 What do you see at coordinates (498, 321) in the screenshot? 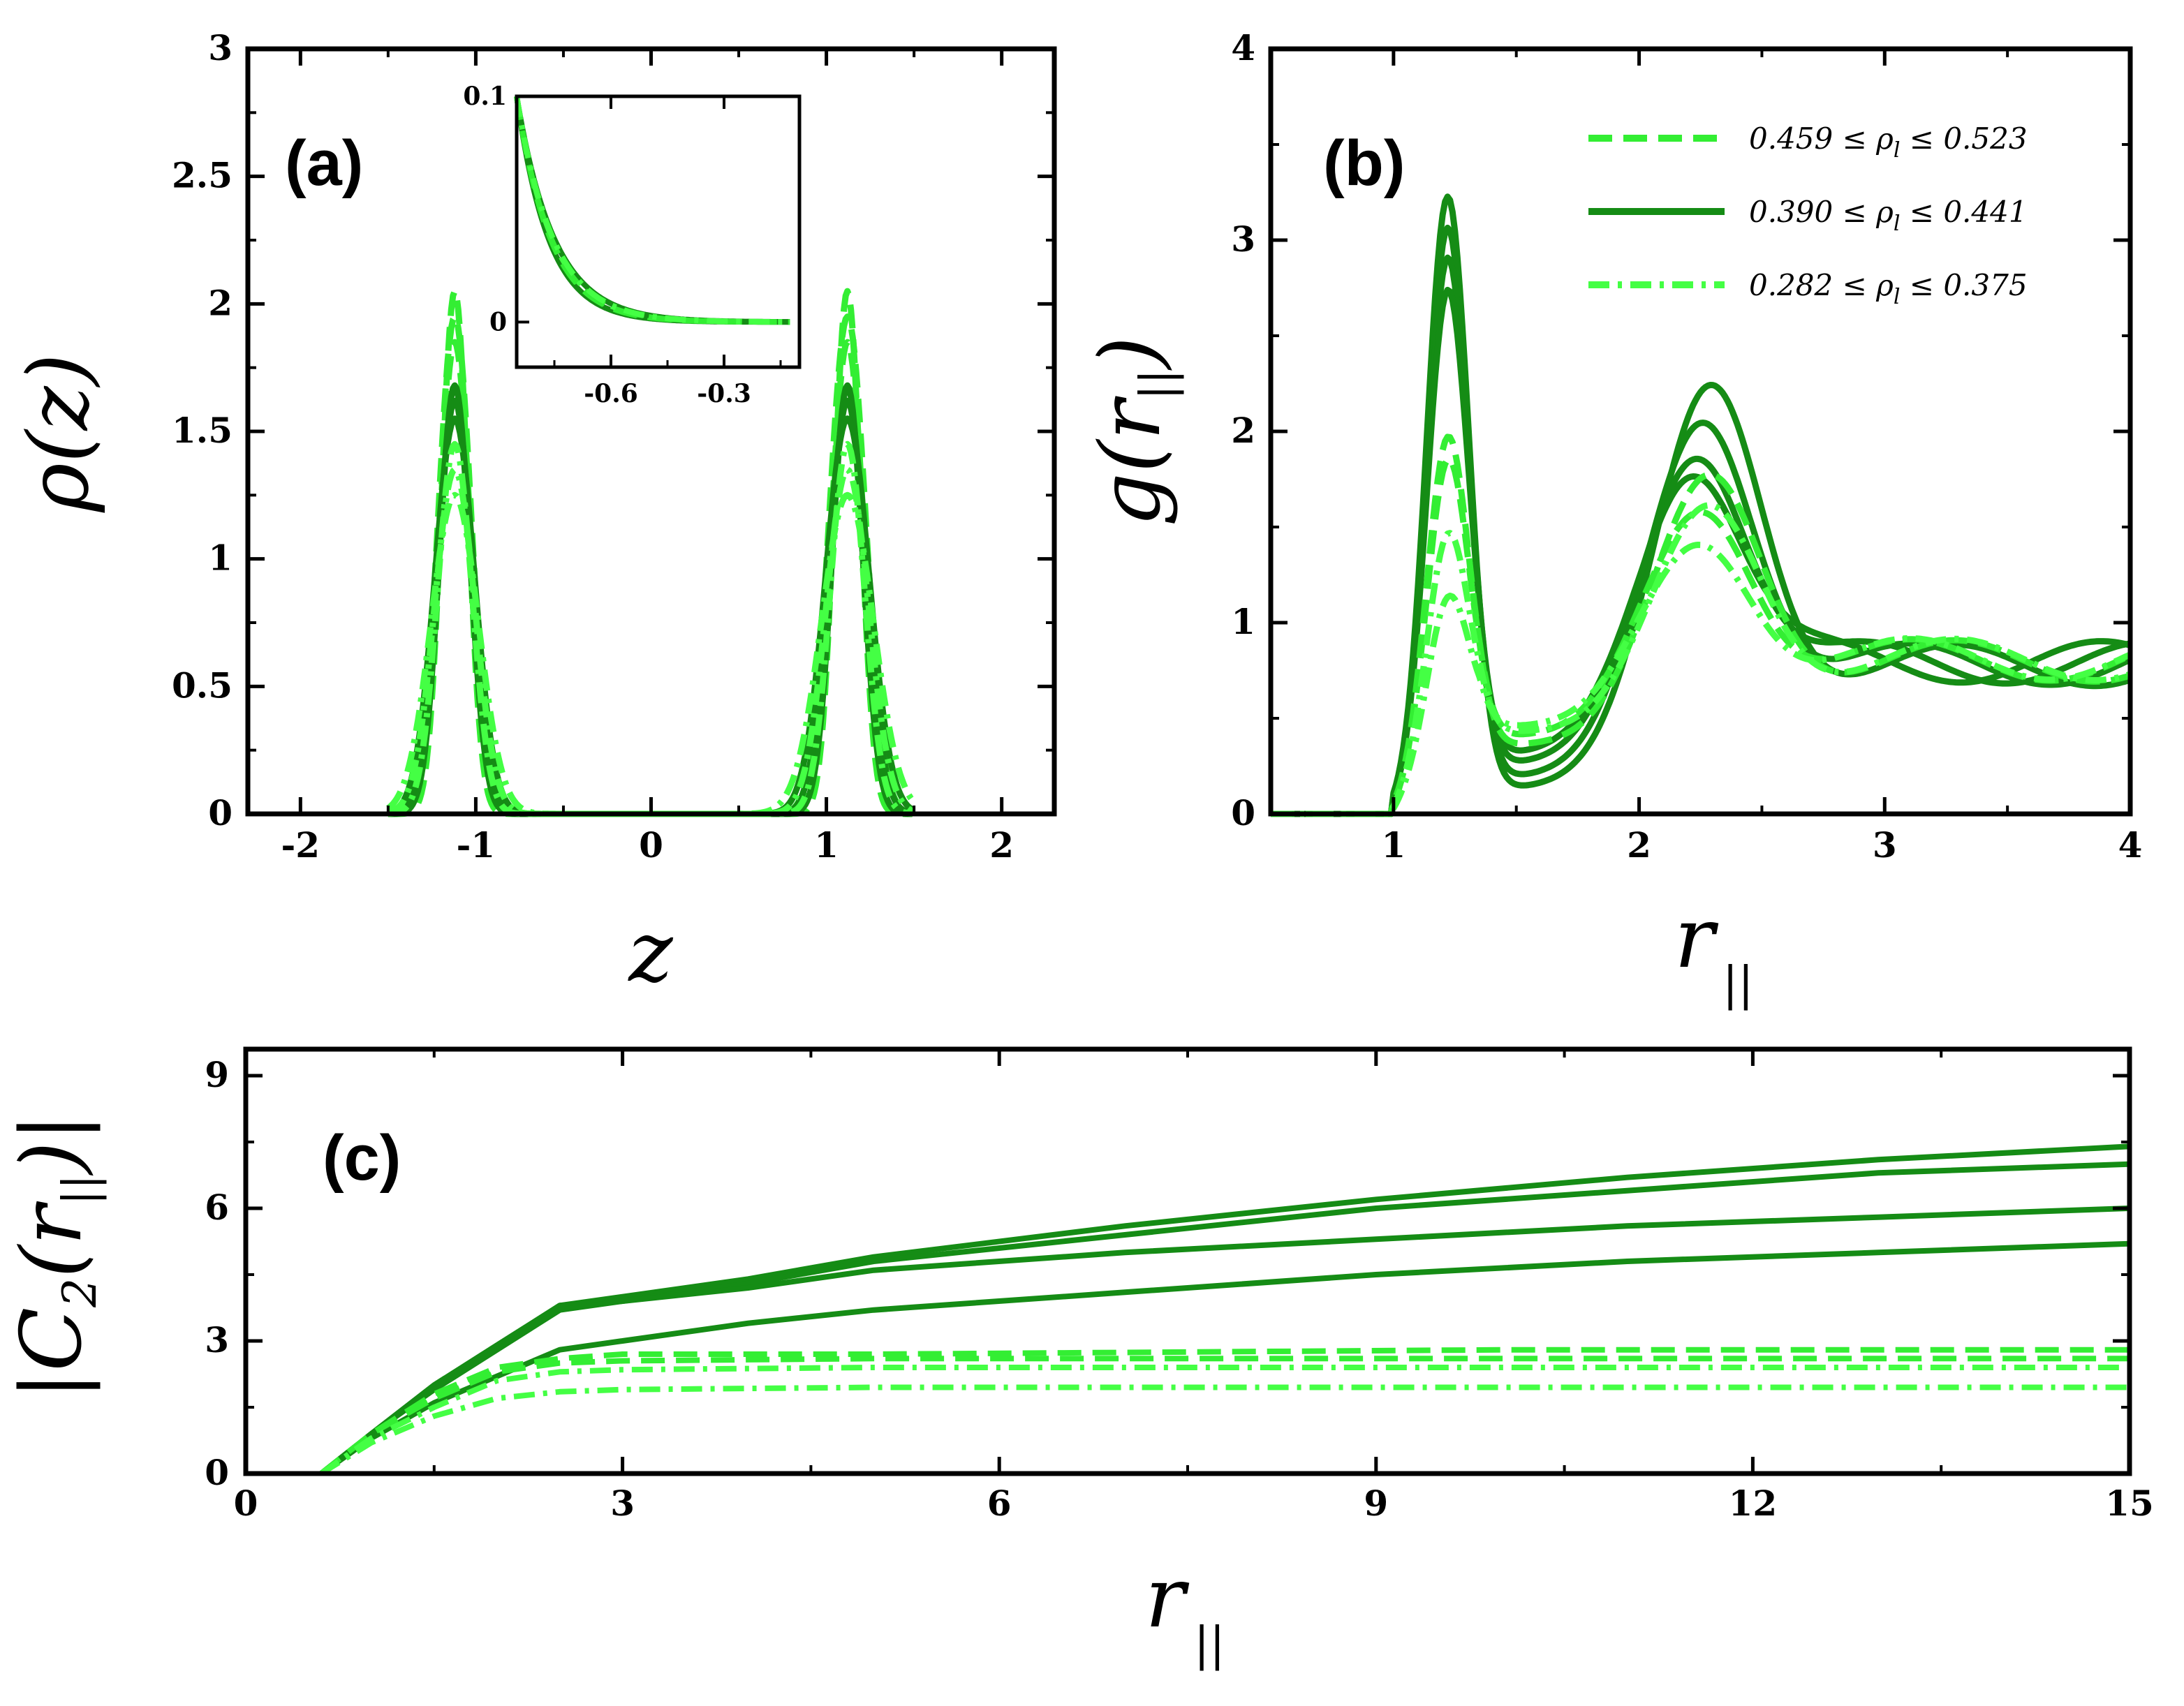
I see `inset-y-tick-label: 0` at bounding box center [498, 321].